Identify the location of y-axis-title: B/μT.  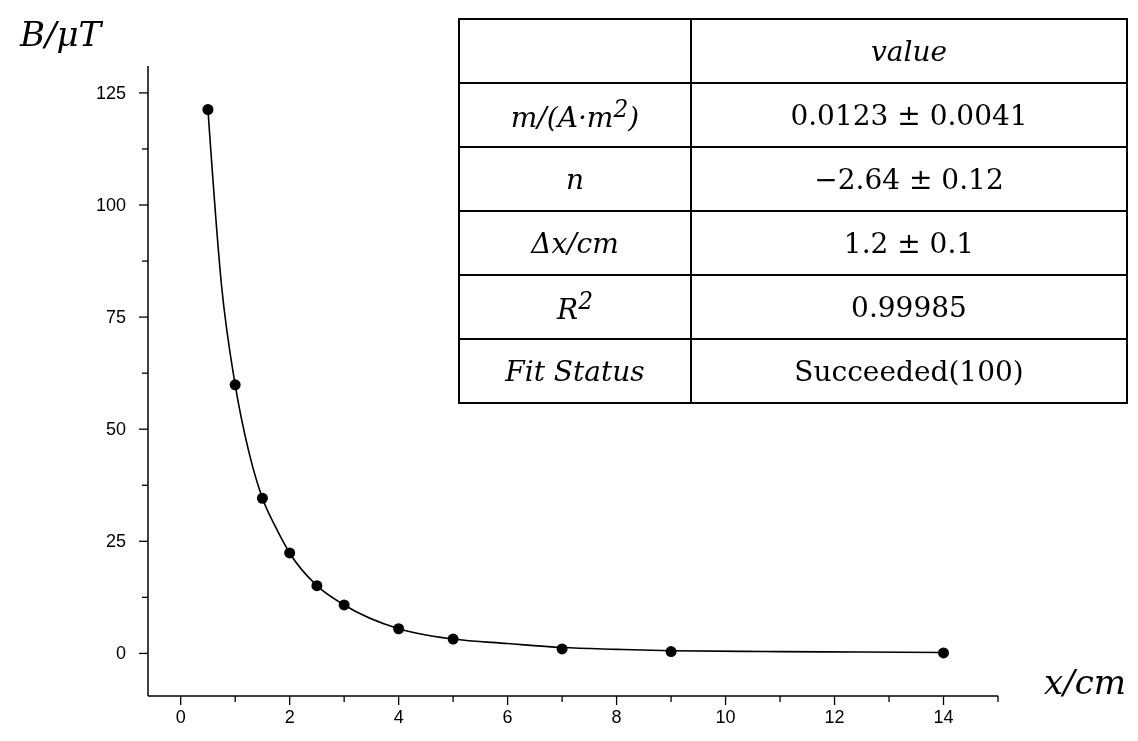
(61, 34).